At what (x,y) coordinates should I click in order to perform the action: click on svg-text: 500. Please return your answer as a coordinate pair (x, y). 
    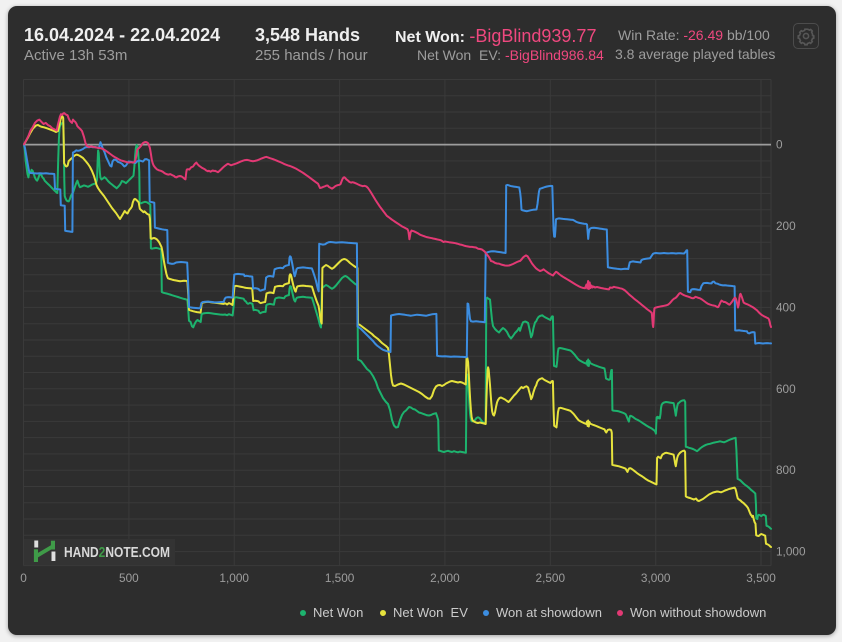
    Looking at the image, I should click on (129, 578).